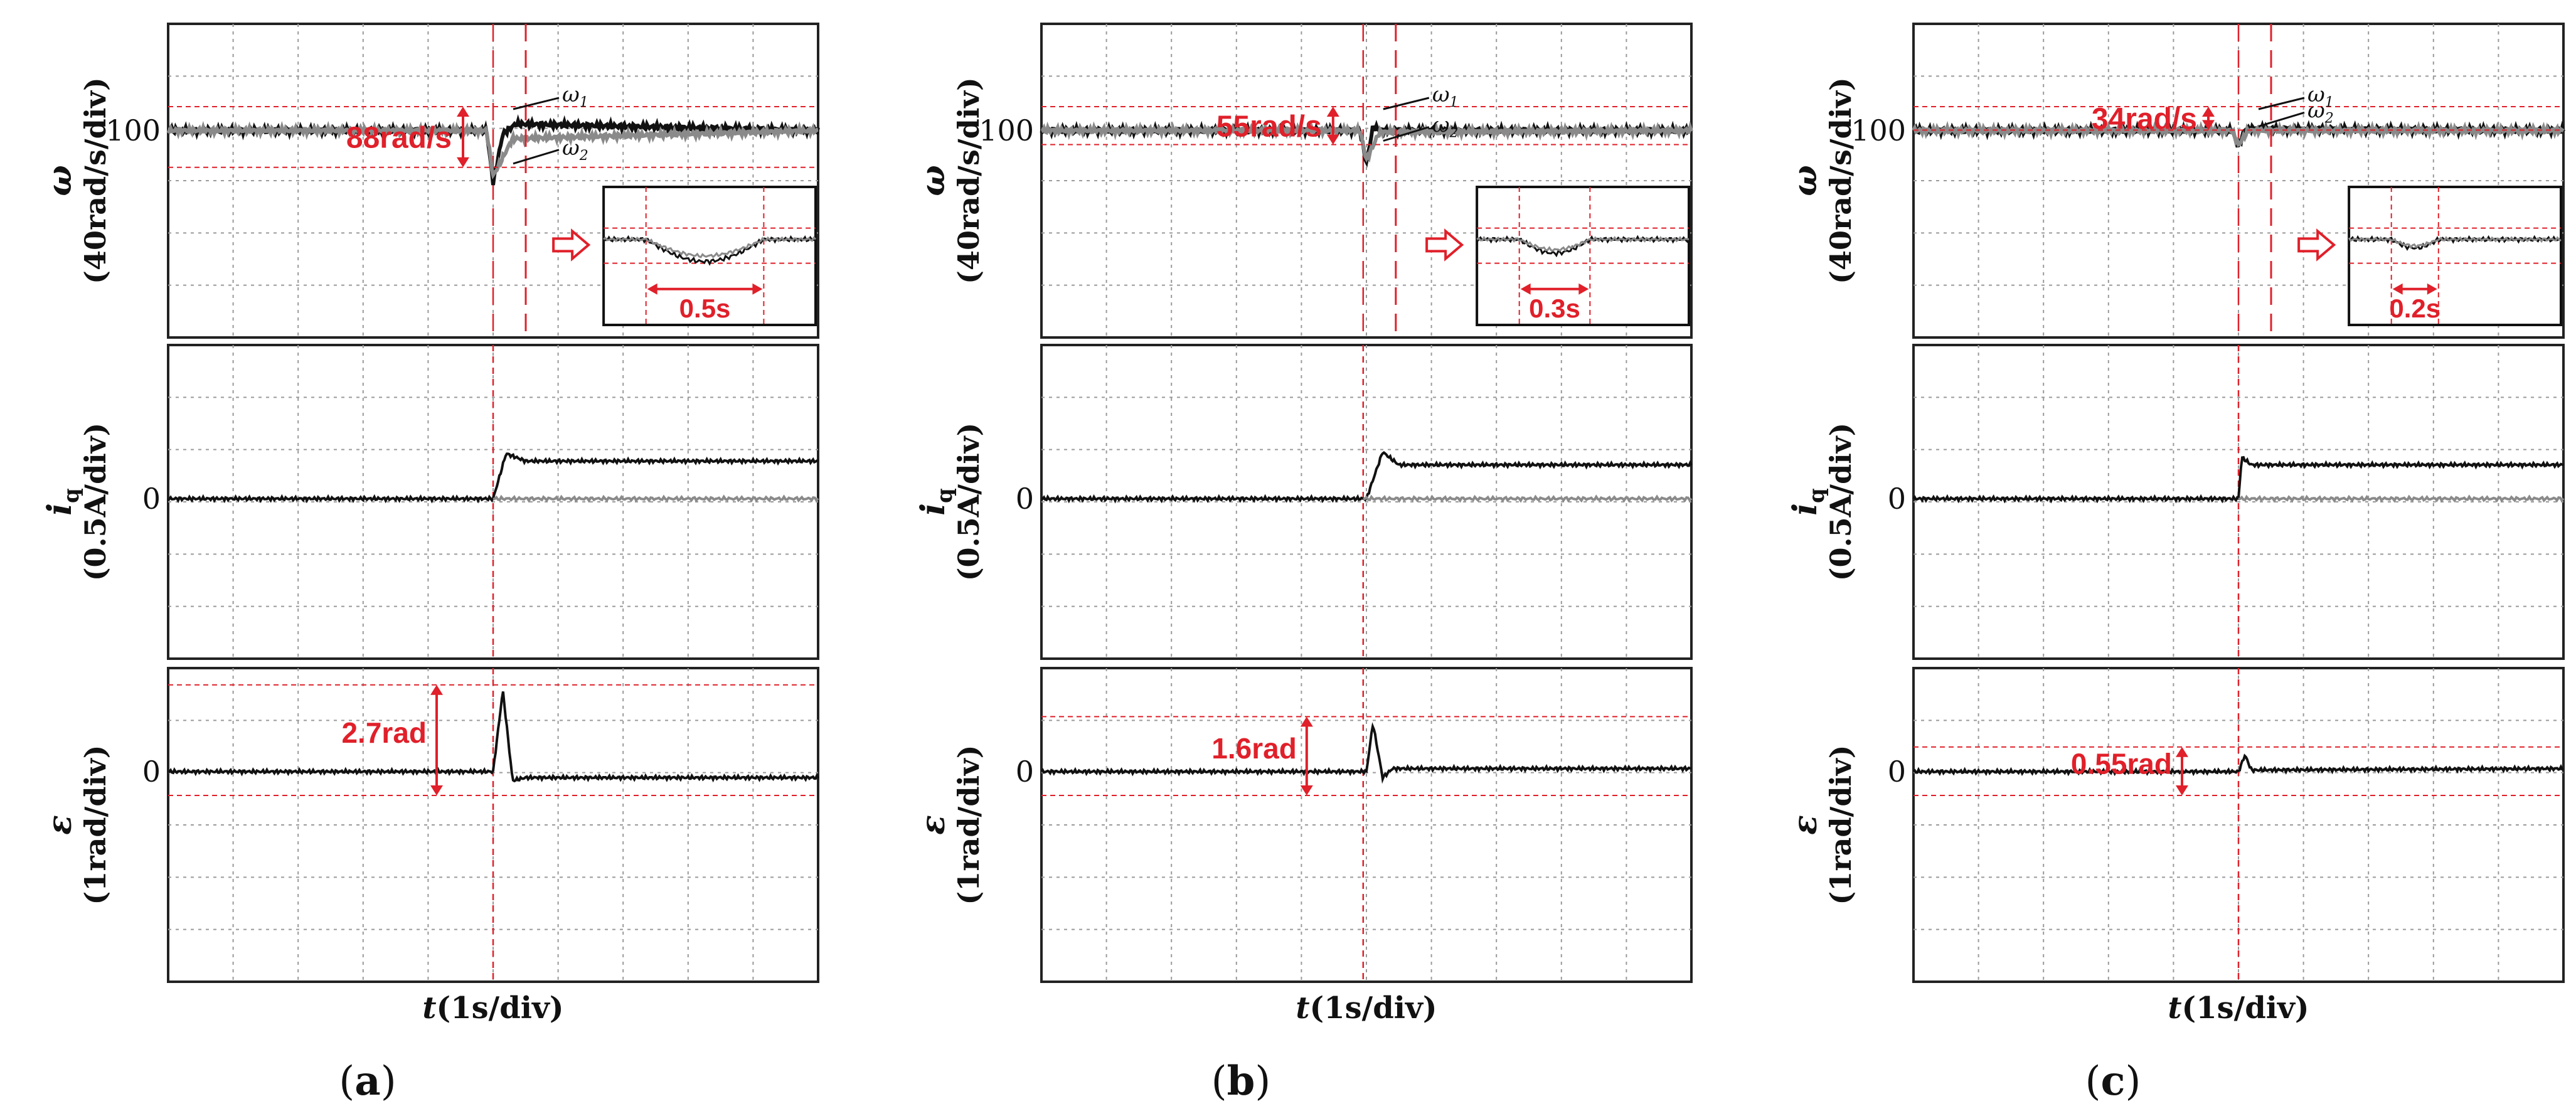  Describe the element at coordinates (1303, 181) in the screenshot. I see `subplot-b-1: 100 ω (40rad/s/div) 55rad/s ω1 ω2 0.3s` at that location.